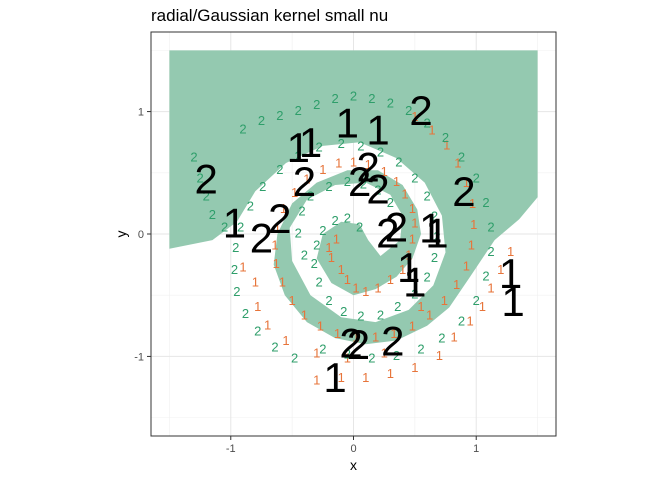 This screenshot has width=672, height=480. Describe the element at coordinates (270, 15) in the screenshot. I see `chart-title: radial/Gaussian kernel small nu` at that location.